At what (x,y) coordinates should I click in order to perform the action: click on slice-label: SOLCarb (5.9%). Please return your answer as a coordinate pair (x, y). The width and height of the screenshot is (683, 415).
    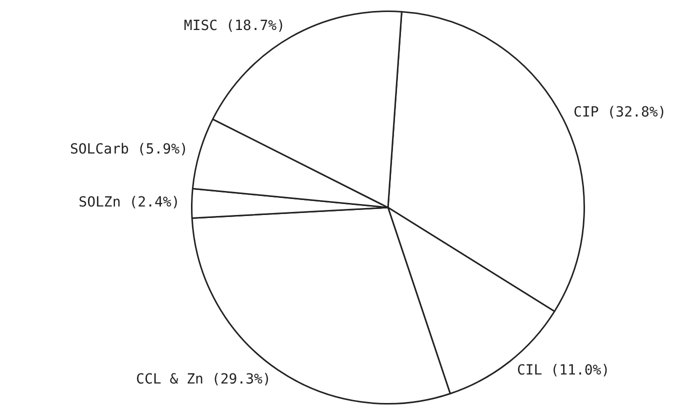
    Looking at the image, I should click on (129, 149).